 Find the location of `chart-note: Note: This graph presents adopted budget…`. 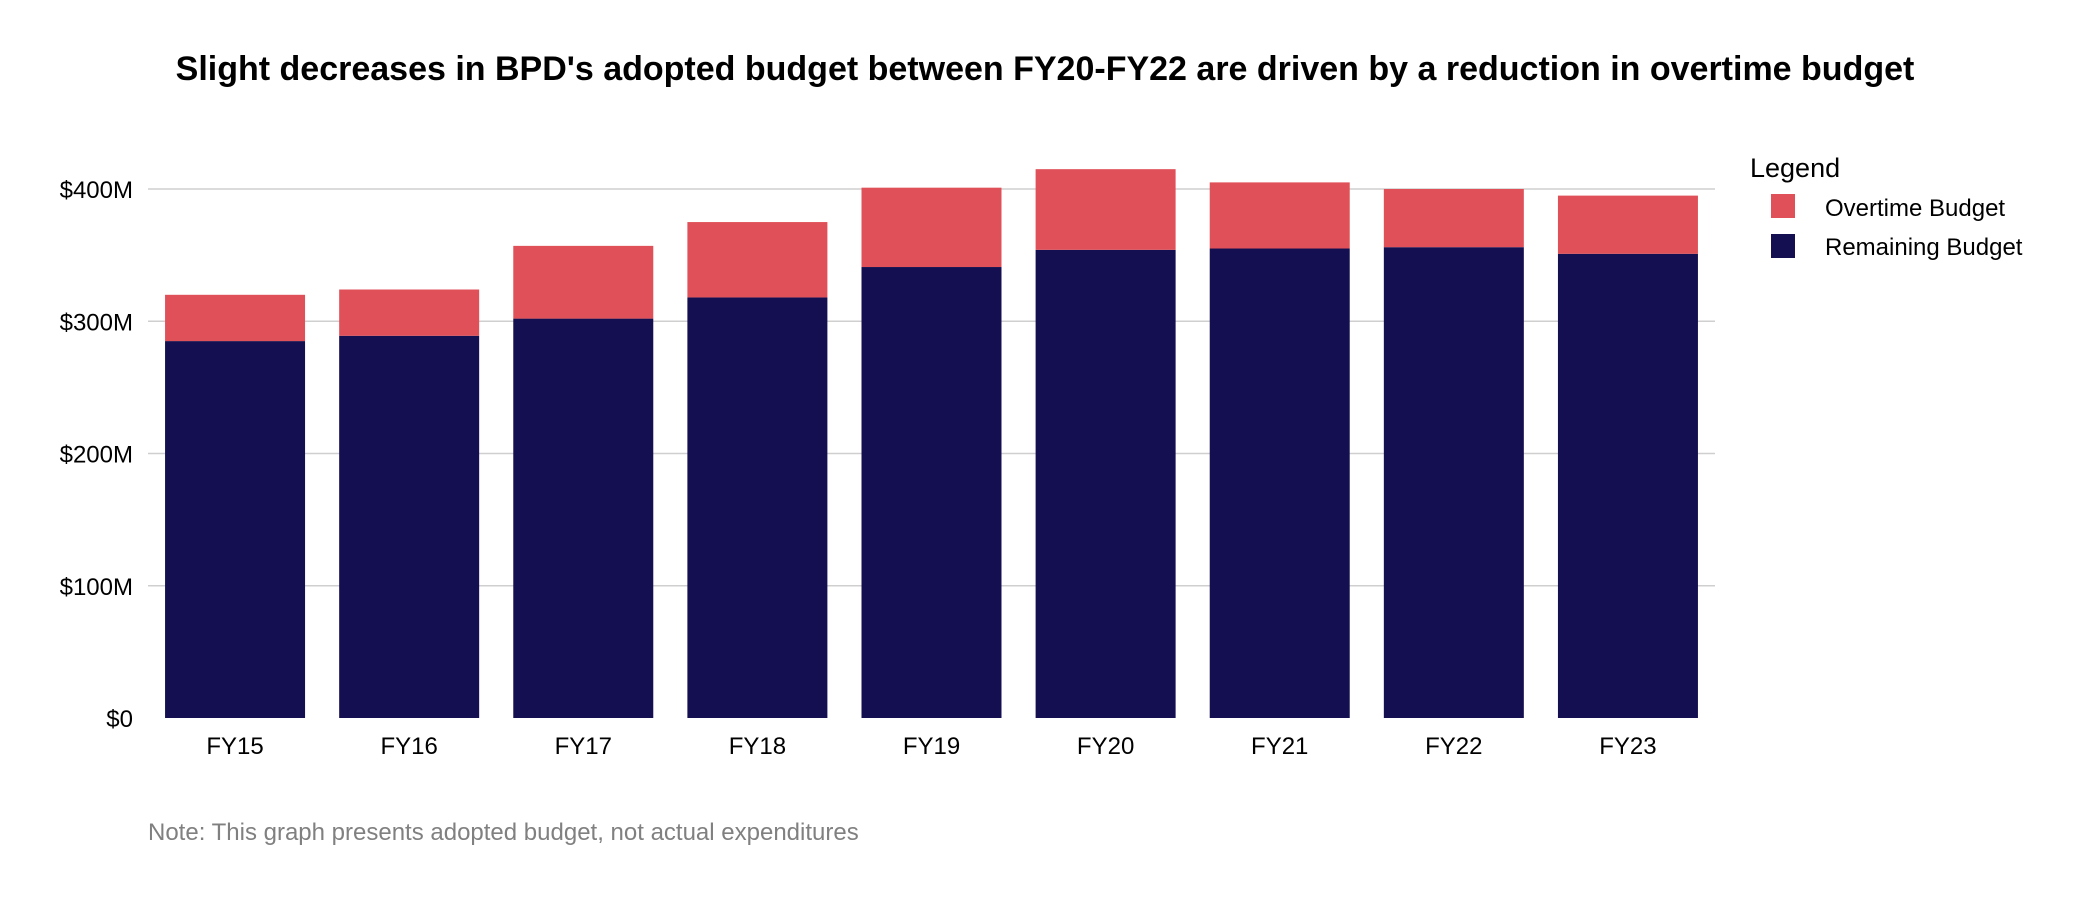

chart-note: Note: This graph presents adopted budget… is located at coordinates (503, 832).